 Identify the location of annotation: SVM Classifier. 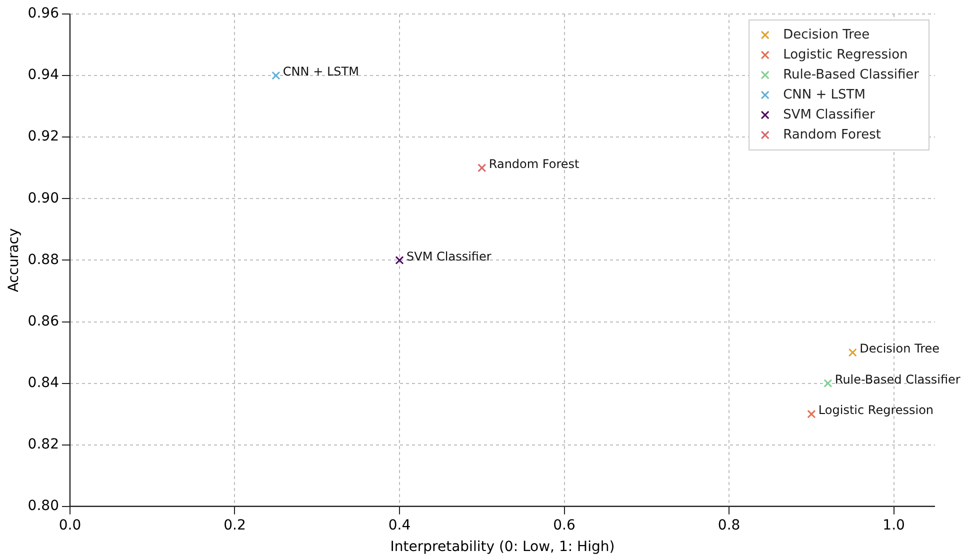
(449, 256).